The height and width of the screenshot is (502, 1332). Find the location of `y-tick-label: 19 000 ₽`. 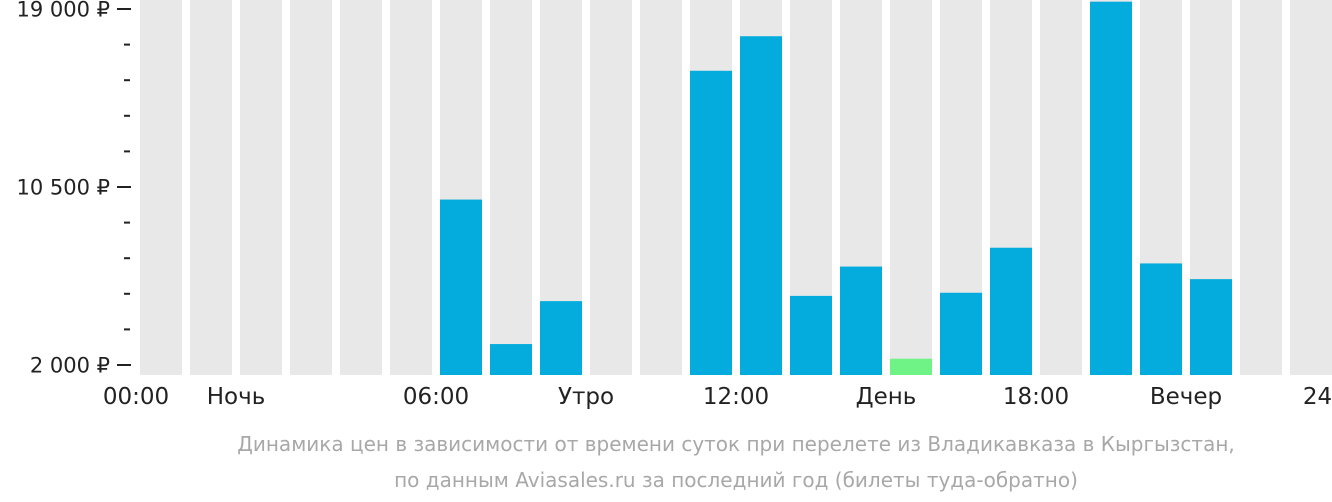

y-tick-label: 19 000 ₽ is located at coordinates (63, 11).